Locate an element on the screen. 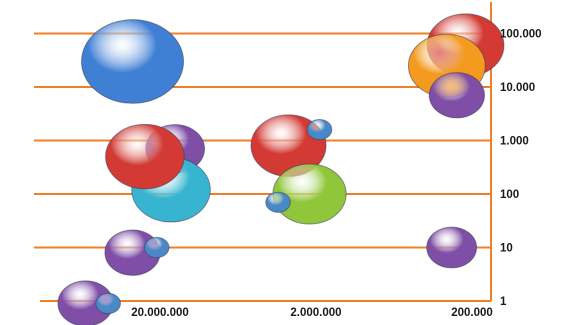 The width and height of the screenshot is (567, 325). y-tick-label: 100 is located at coordinates (509, 195).